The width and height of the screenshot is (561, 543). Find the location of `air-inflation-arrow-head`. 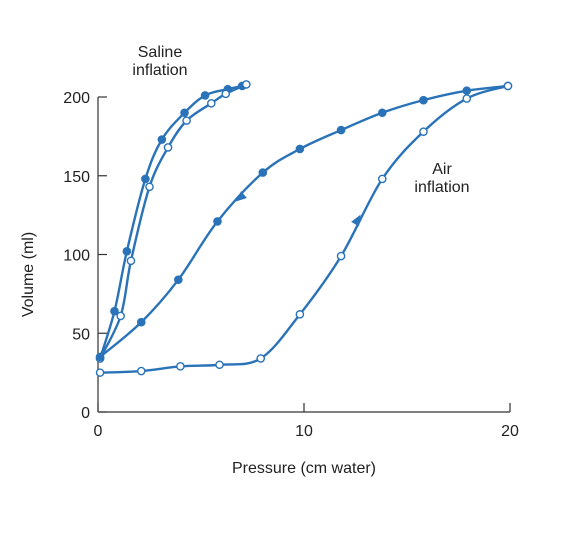

air-inflation-arrow-head is located at coordinates (356, 220).